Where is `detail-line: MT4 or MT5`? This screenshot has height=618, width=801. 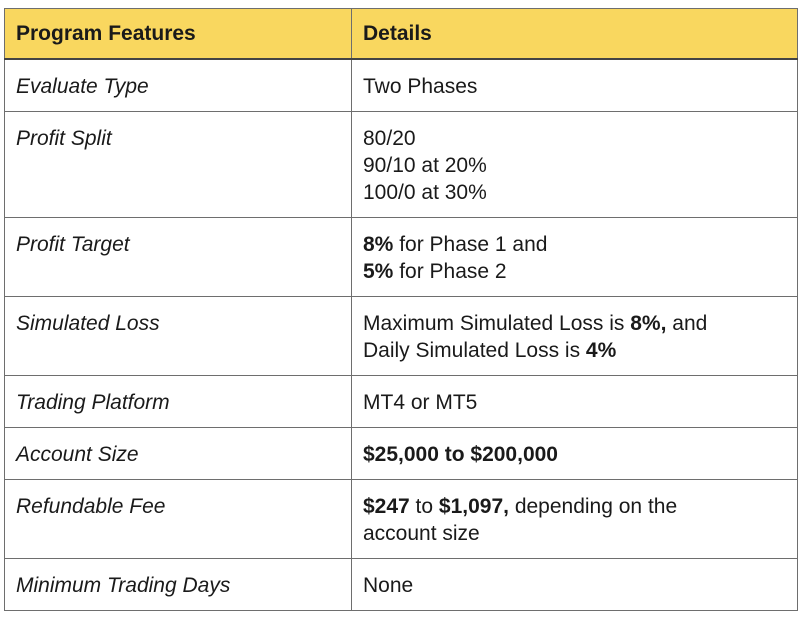
detail-line: MT4 or MT5 is located at coordinates (576, 402).